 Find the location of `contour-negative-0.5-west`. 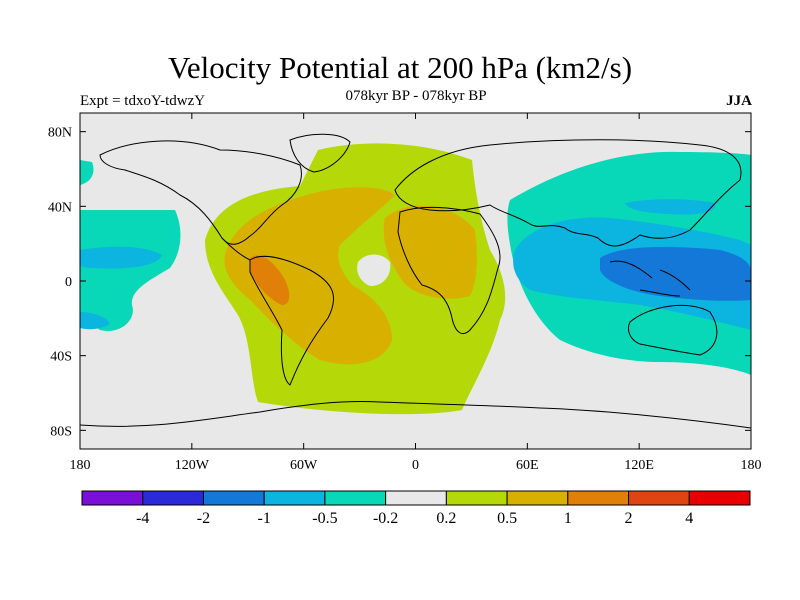

contour-negative-0.5-west is located at coordinates (121, 257).